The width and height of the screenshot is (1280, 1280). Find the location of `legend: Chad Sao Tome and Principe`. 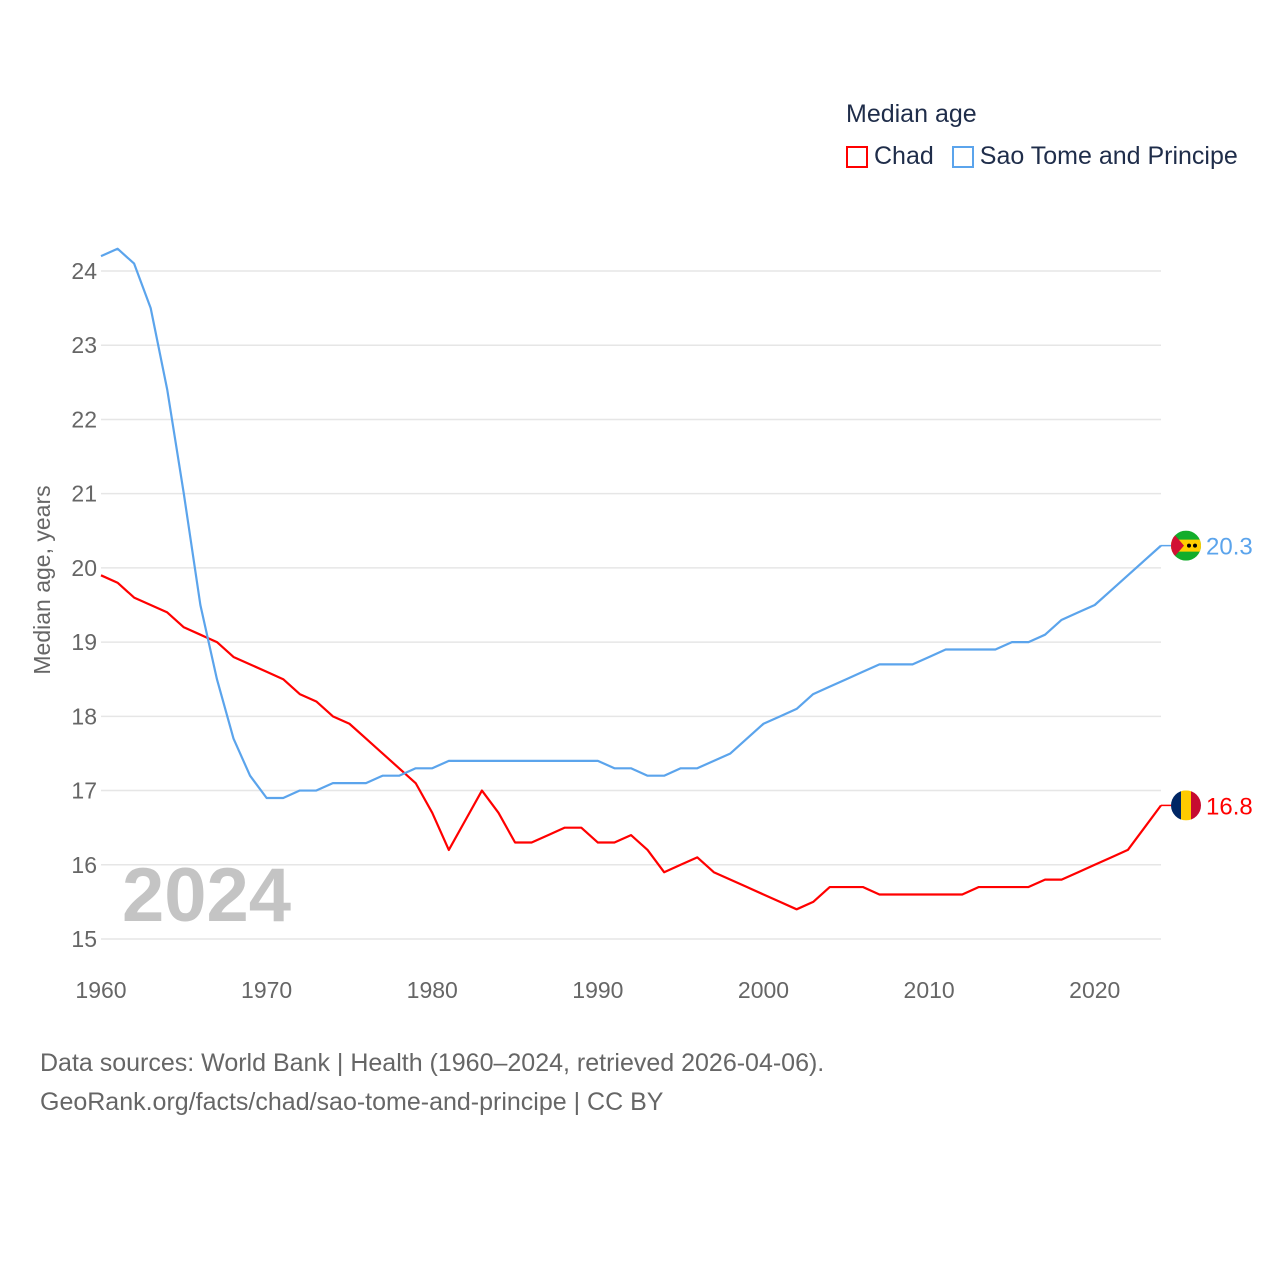

legend: Chad Sao Tome and Principe is located at coordinates (1042, 156).